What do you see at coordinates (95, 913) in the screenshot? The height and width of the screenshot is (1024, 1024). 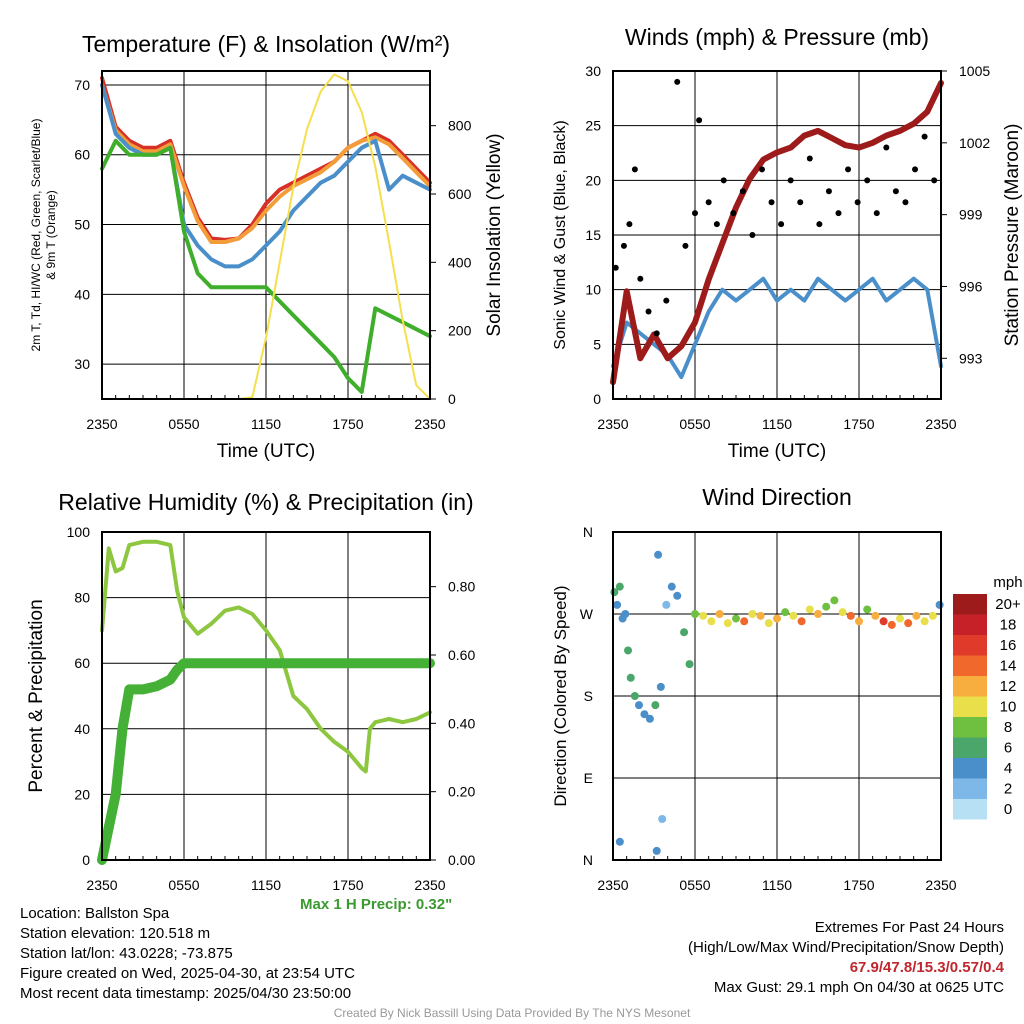 I see `location-text: Location: Ballston Spa` at bounding box center [95, 913].